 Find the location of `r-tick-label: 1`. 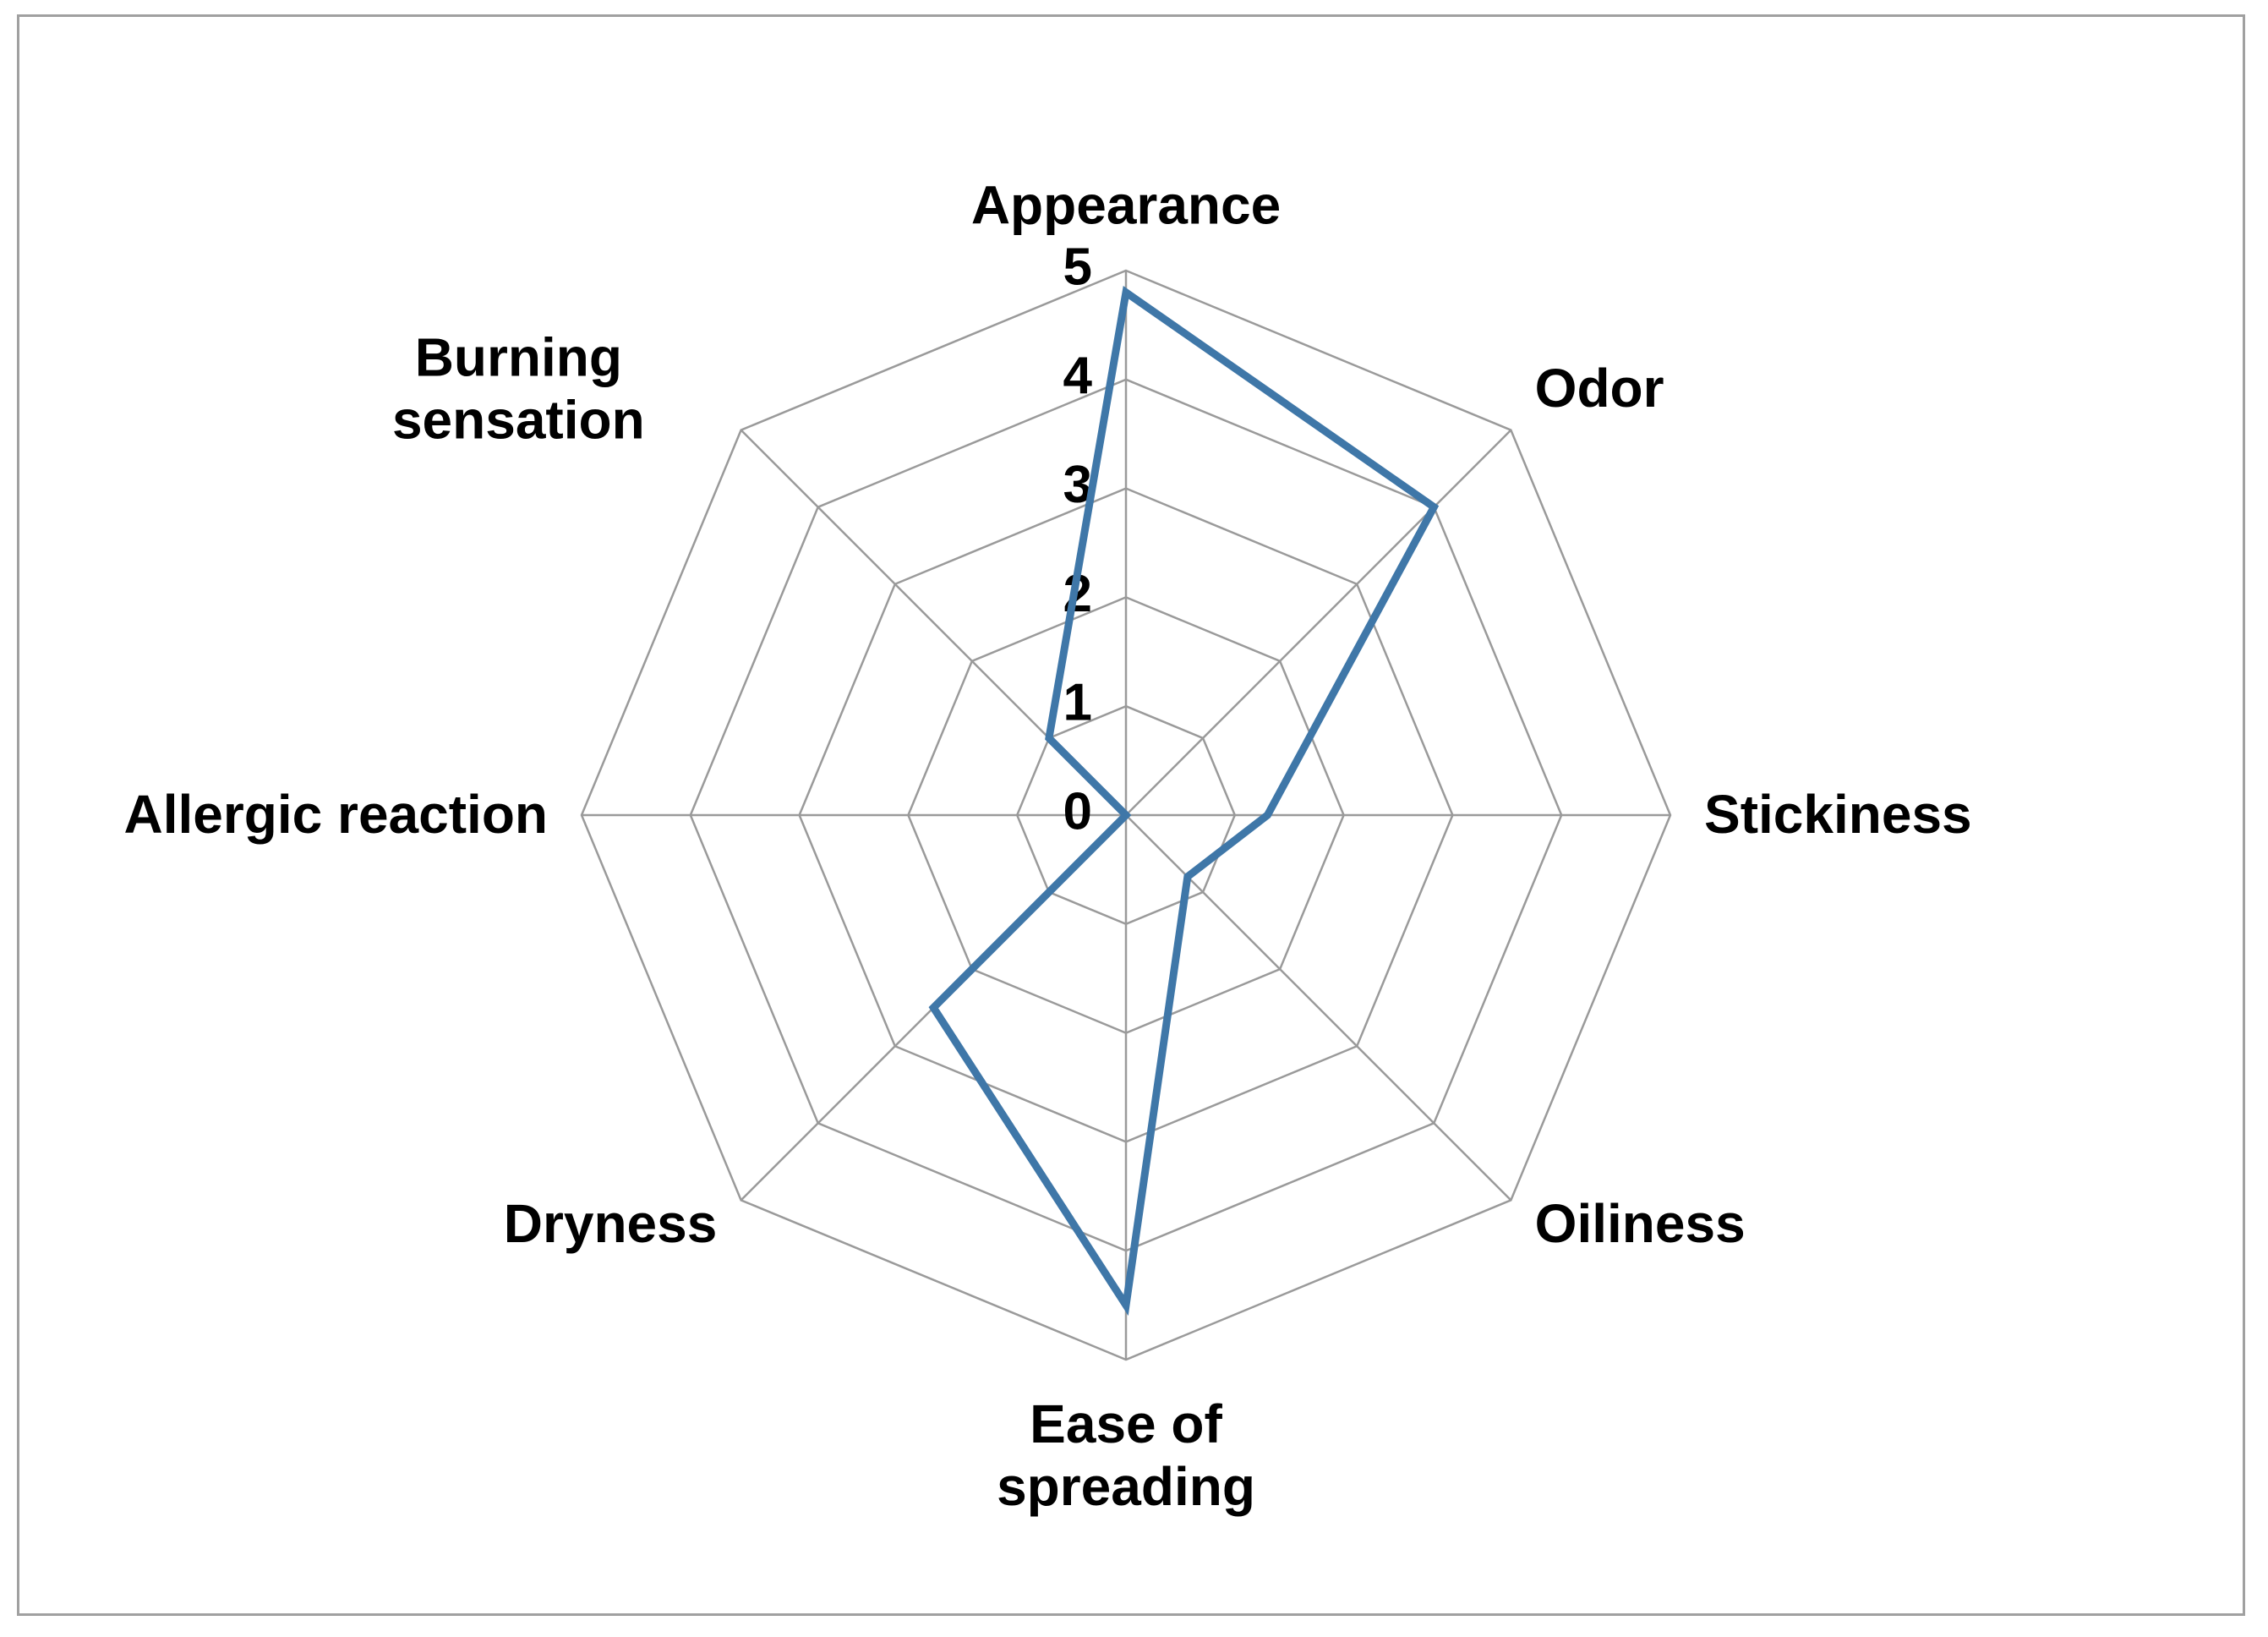

r-tick-label: 1 is located at coordinates (1077, 703).